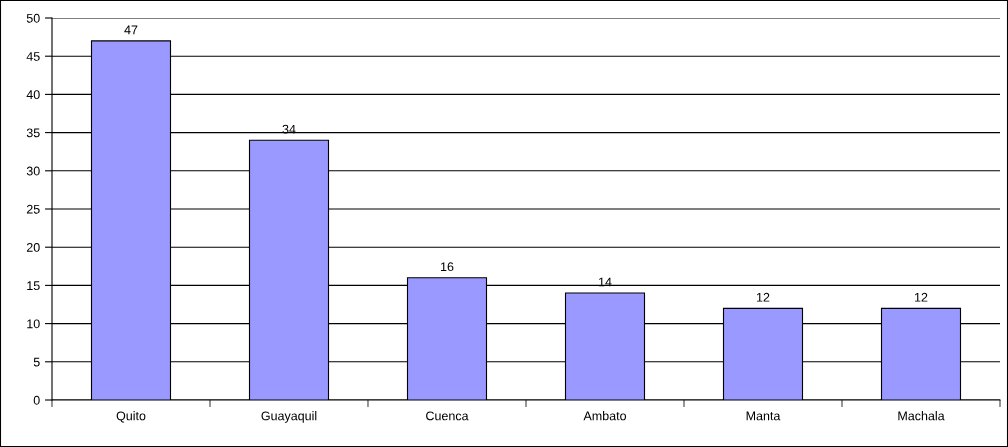 The width and height of the screenshot is (1008, 447). What do you see at coordinates (33, 18) in the screenshot?
I see `y-tick-label: 50` at bounding box center [33, 18].